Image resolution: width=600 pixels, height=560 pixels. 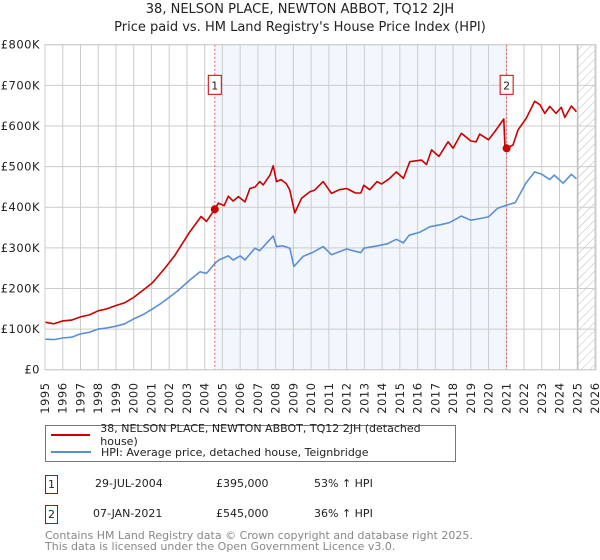 What do you see at coordinates (20, 126) in the screenshot?
I see `y-tick-label: £600K` at bounding box center [20, 126].